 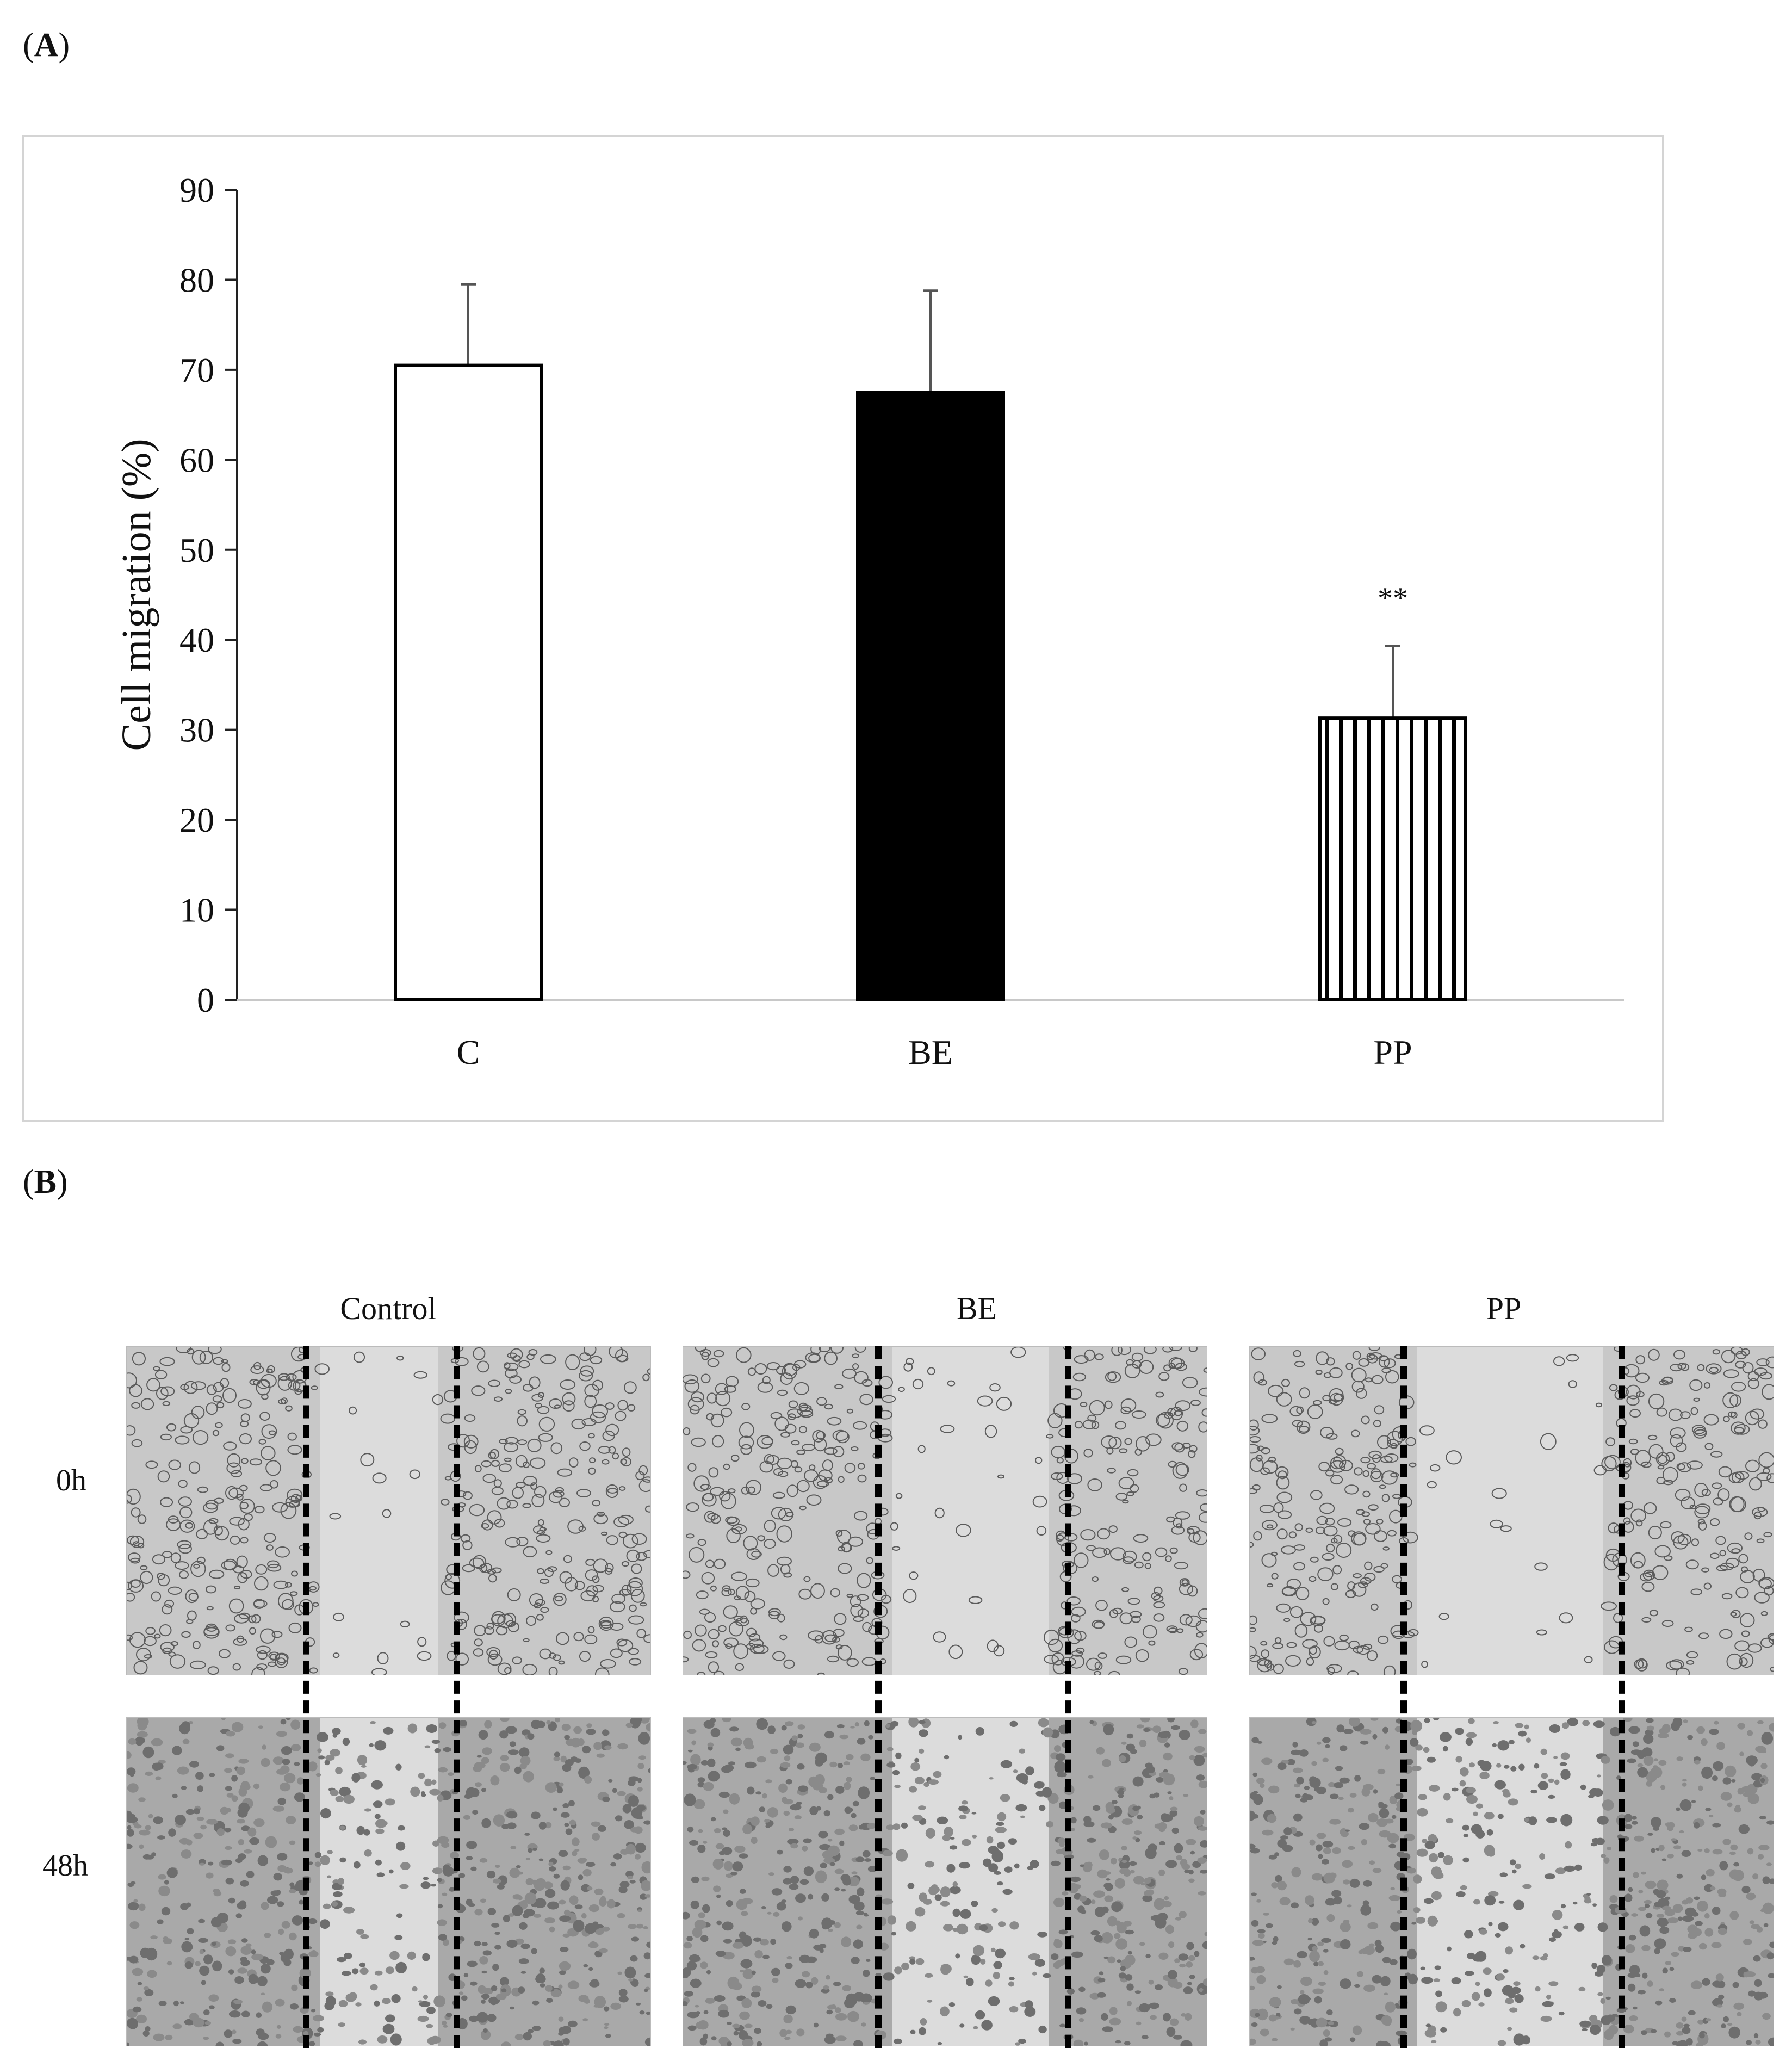 I want to click on micrograph-control-48h, so click(x=389, y=1882).